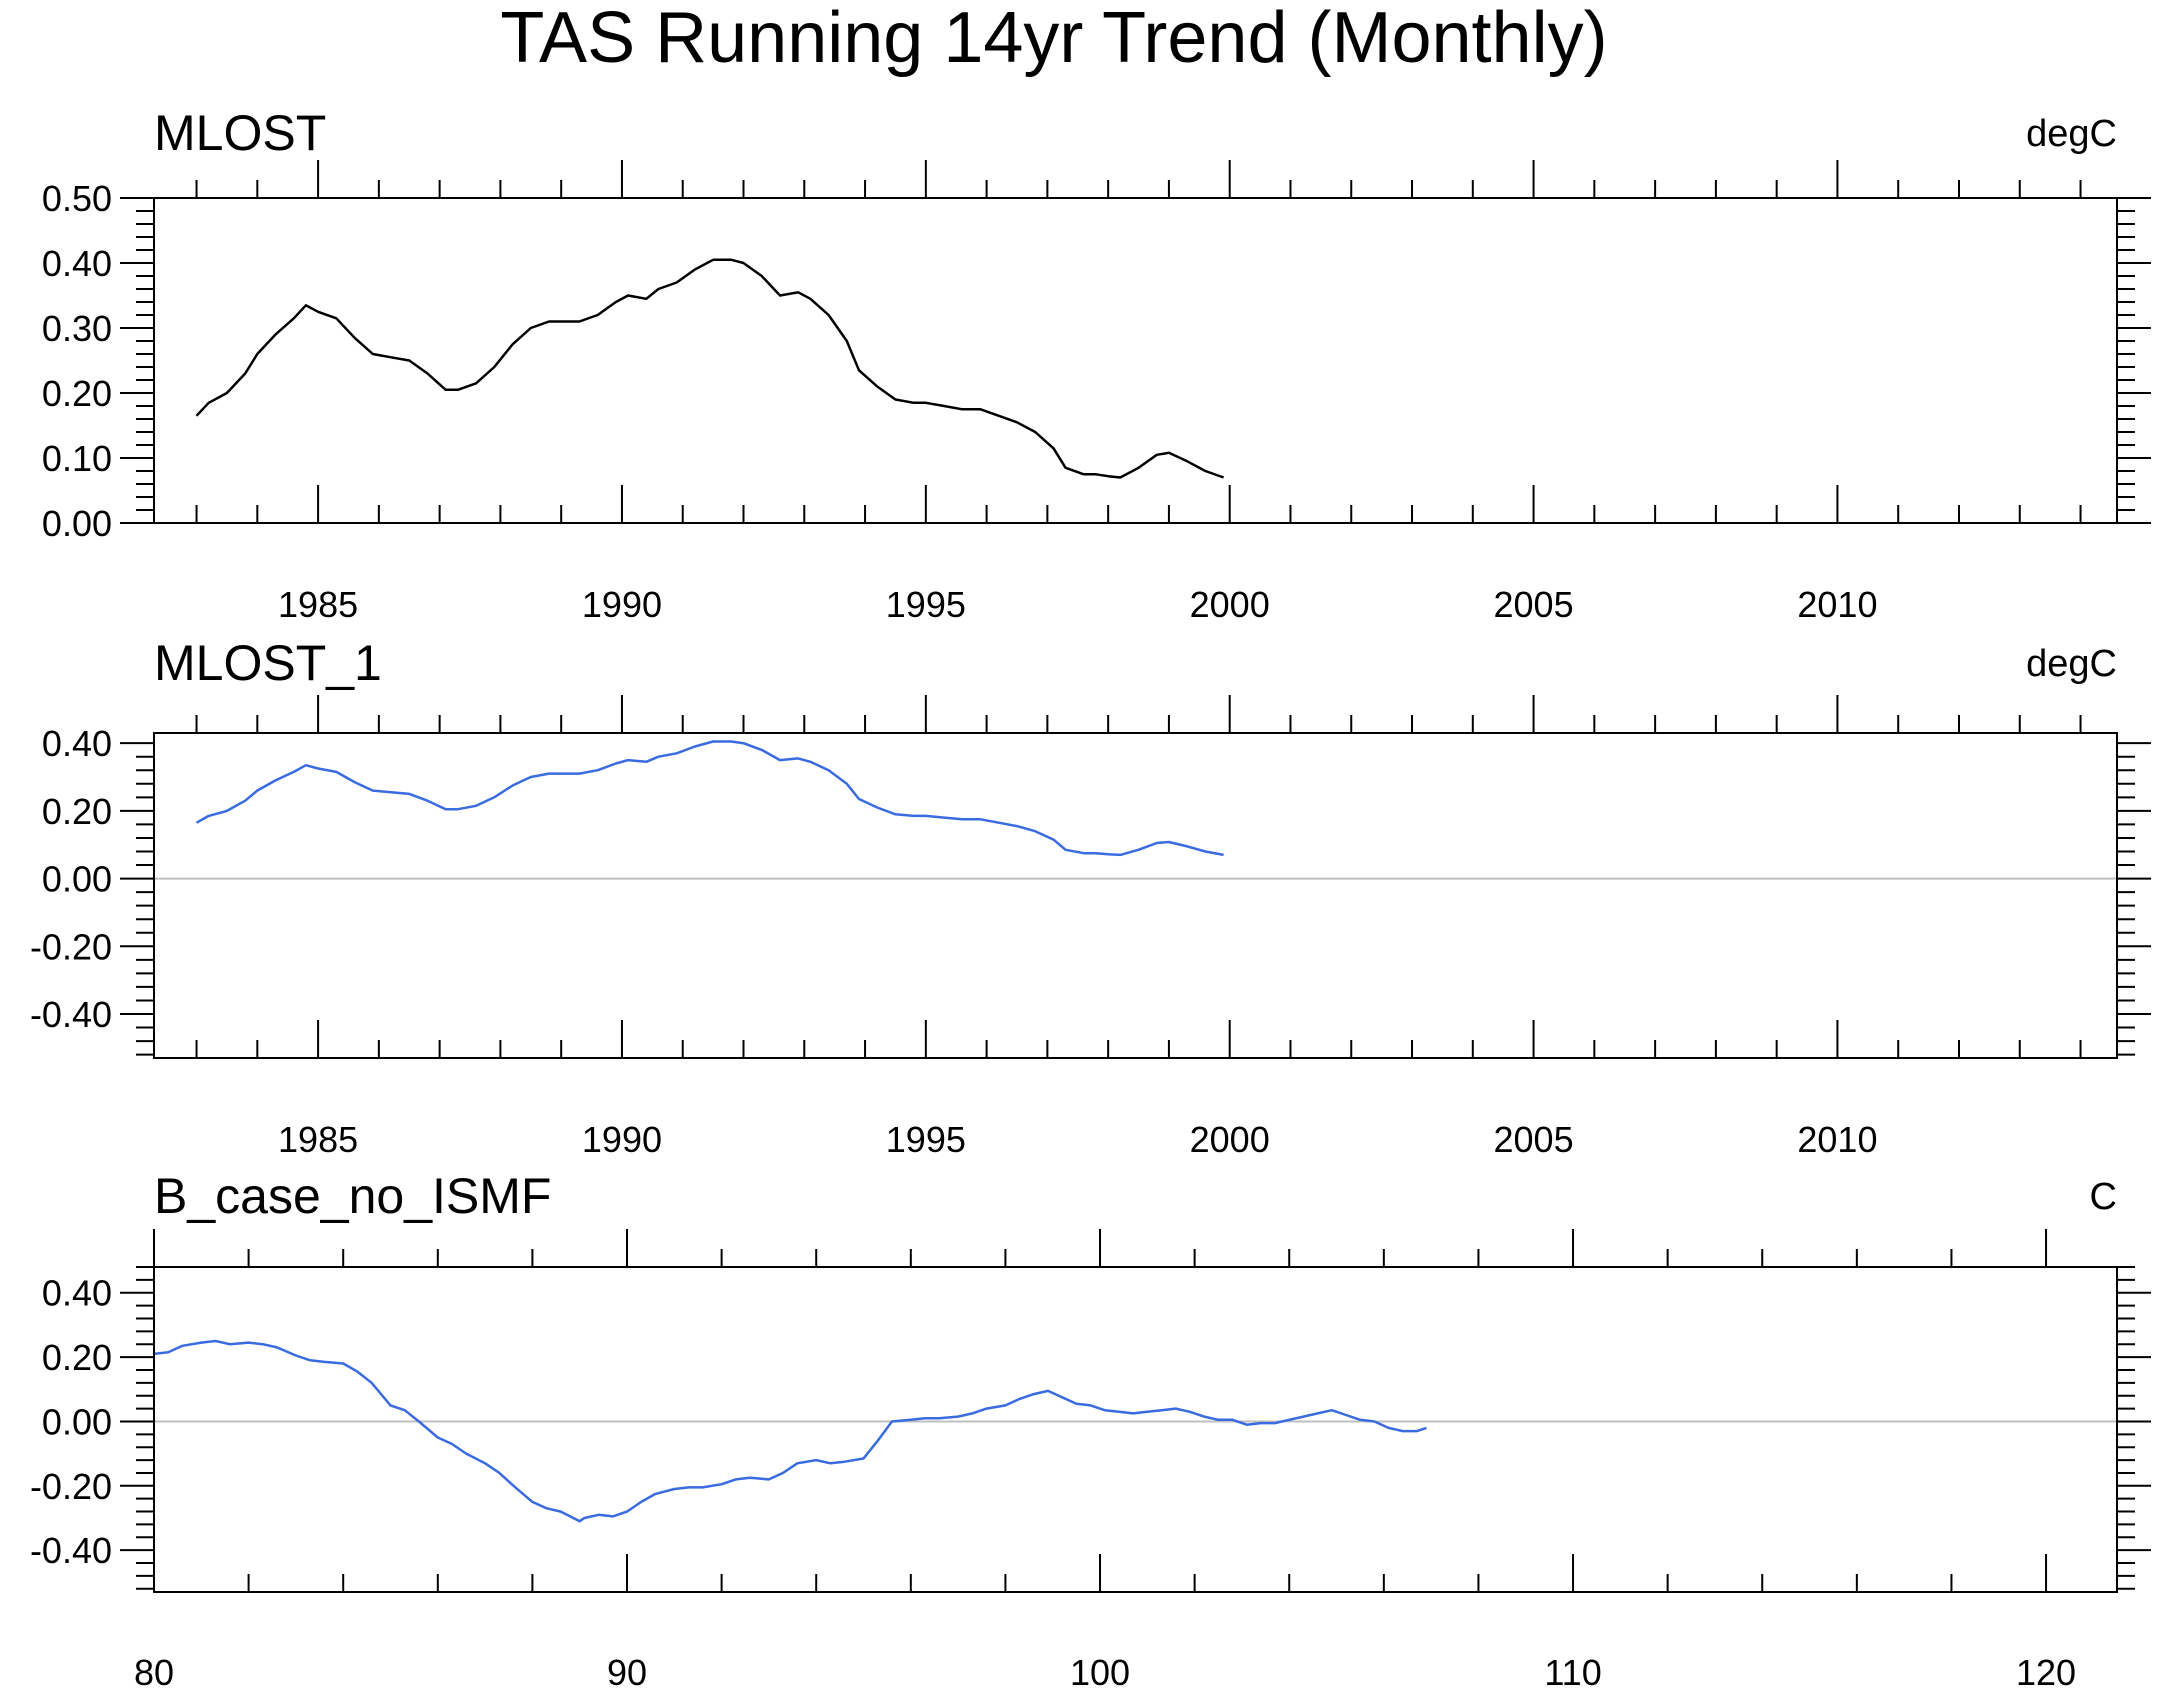 The height and width of the screenshot is (1695, 2164). What do you see at coordinates (77, 458) in the screenshot?
I see `y-tick-label: 0.10` at bounding box center [77, 458].